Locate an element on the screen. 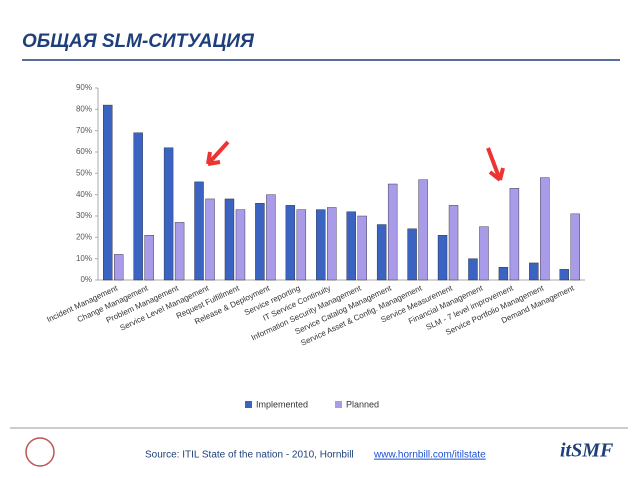 This screenshot has height=479, width=638. slide-title: ОБЩАЯ SLM-СИТУАЦИЯ is located at coordinates (138, 41).